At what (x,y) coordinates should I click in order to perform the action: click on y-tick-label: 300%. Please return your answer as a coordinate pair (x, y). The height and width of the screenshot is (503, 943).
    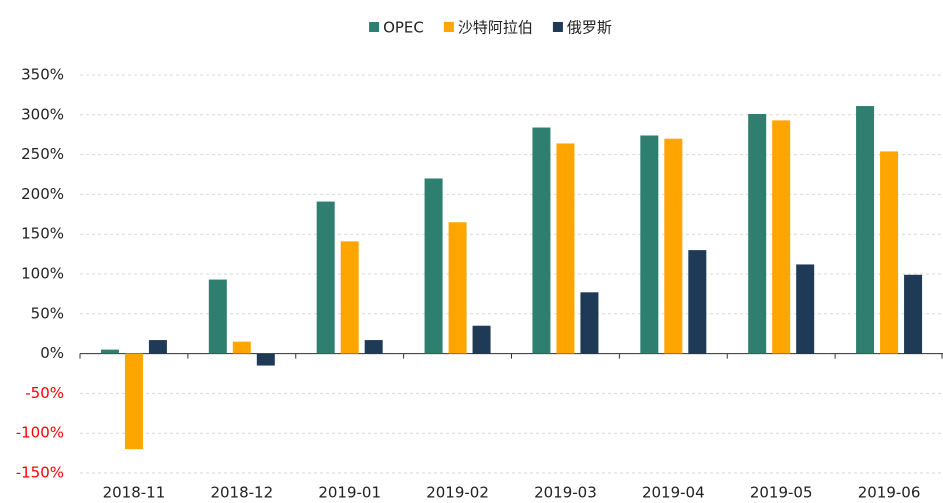
    Looking at the image, I should click on (42, 114).